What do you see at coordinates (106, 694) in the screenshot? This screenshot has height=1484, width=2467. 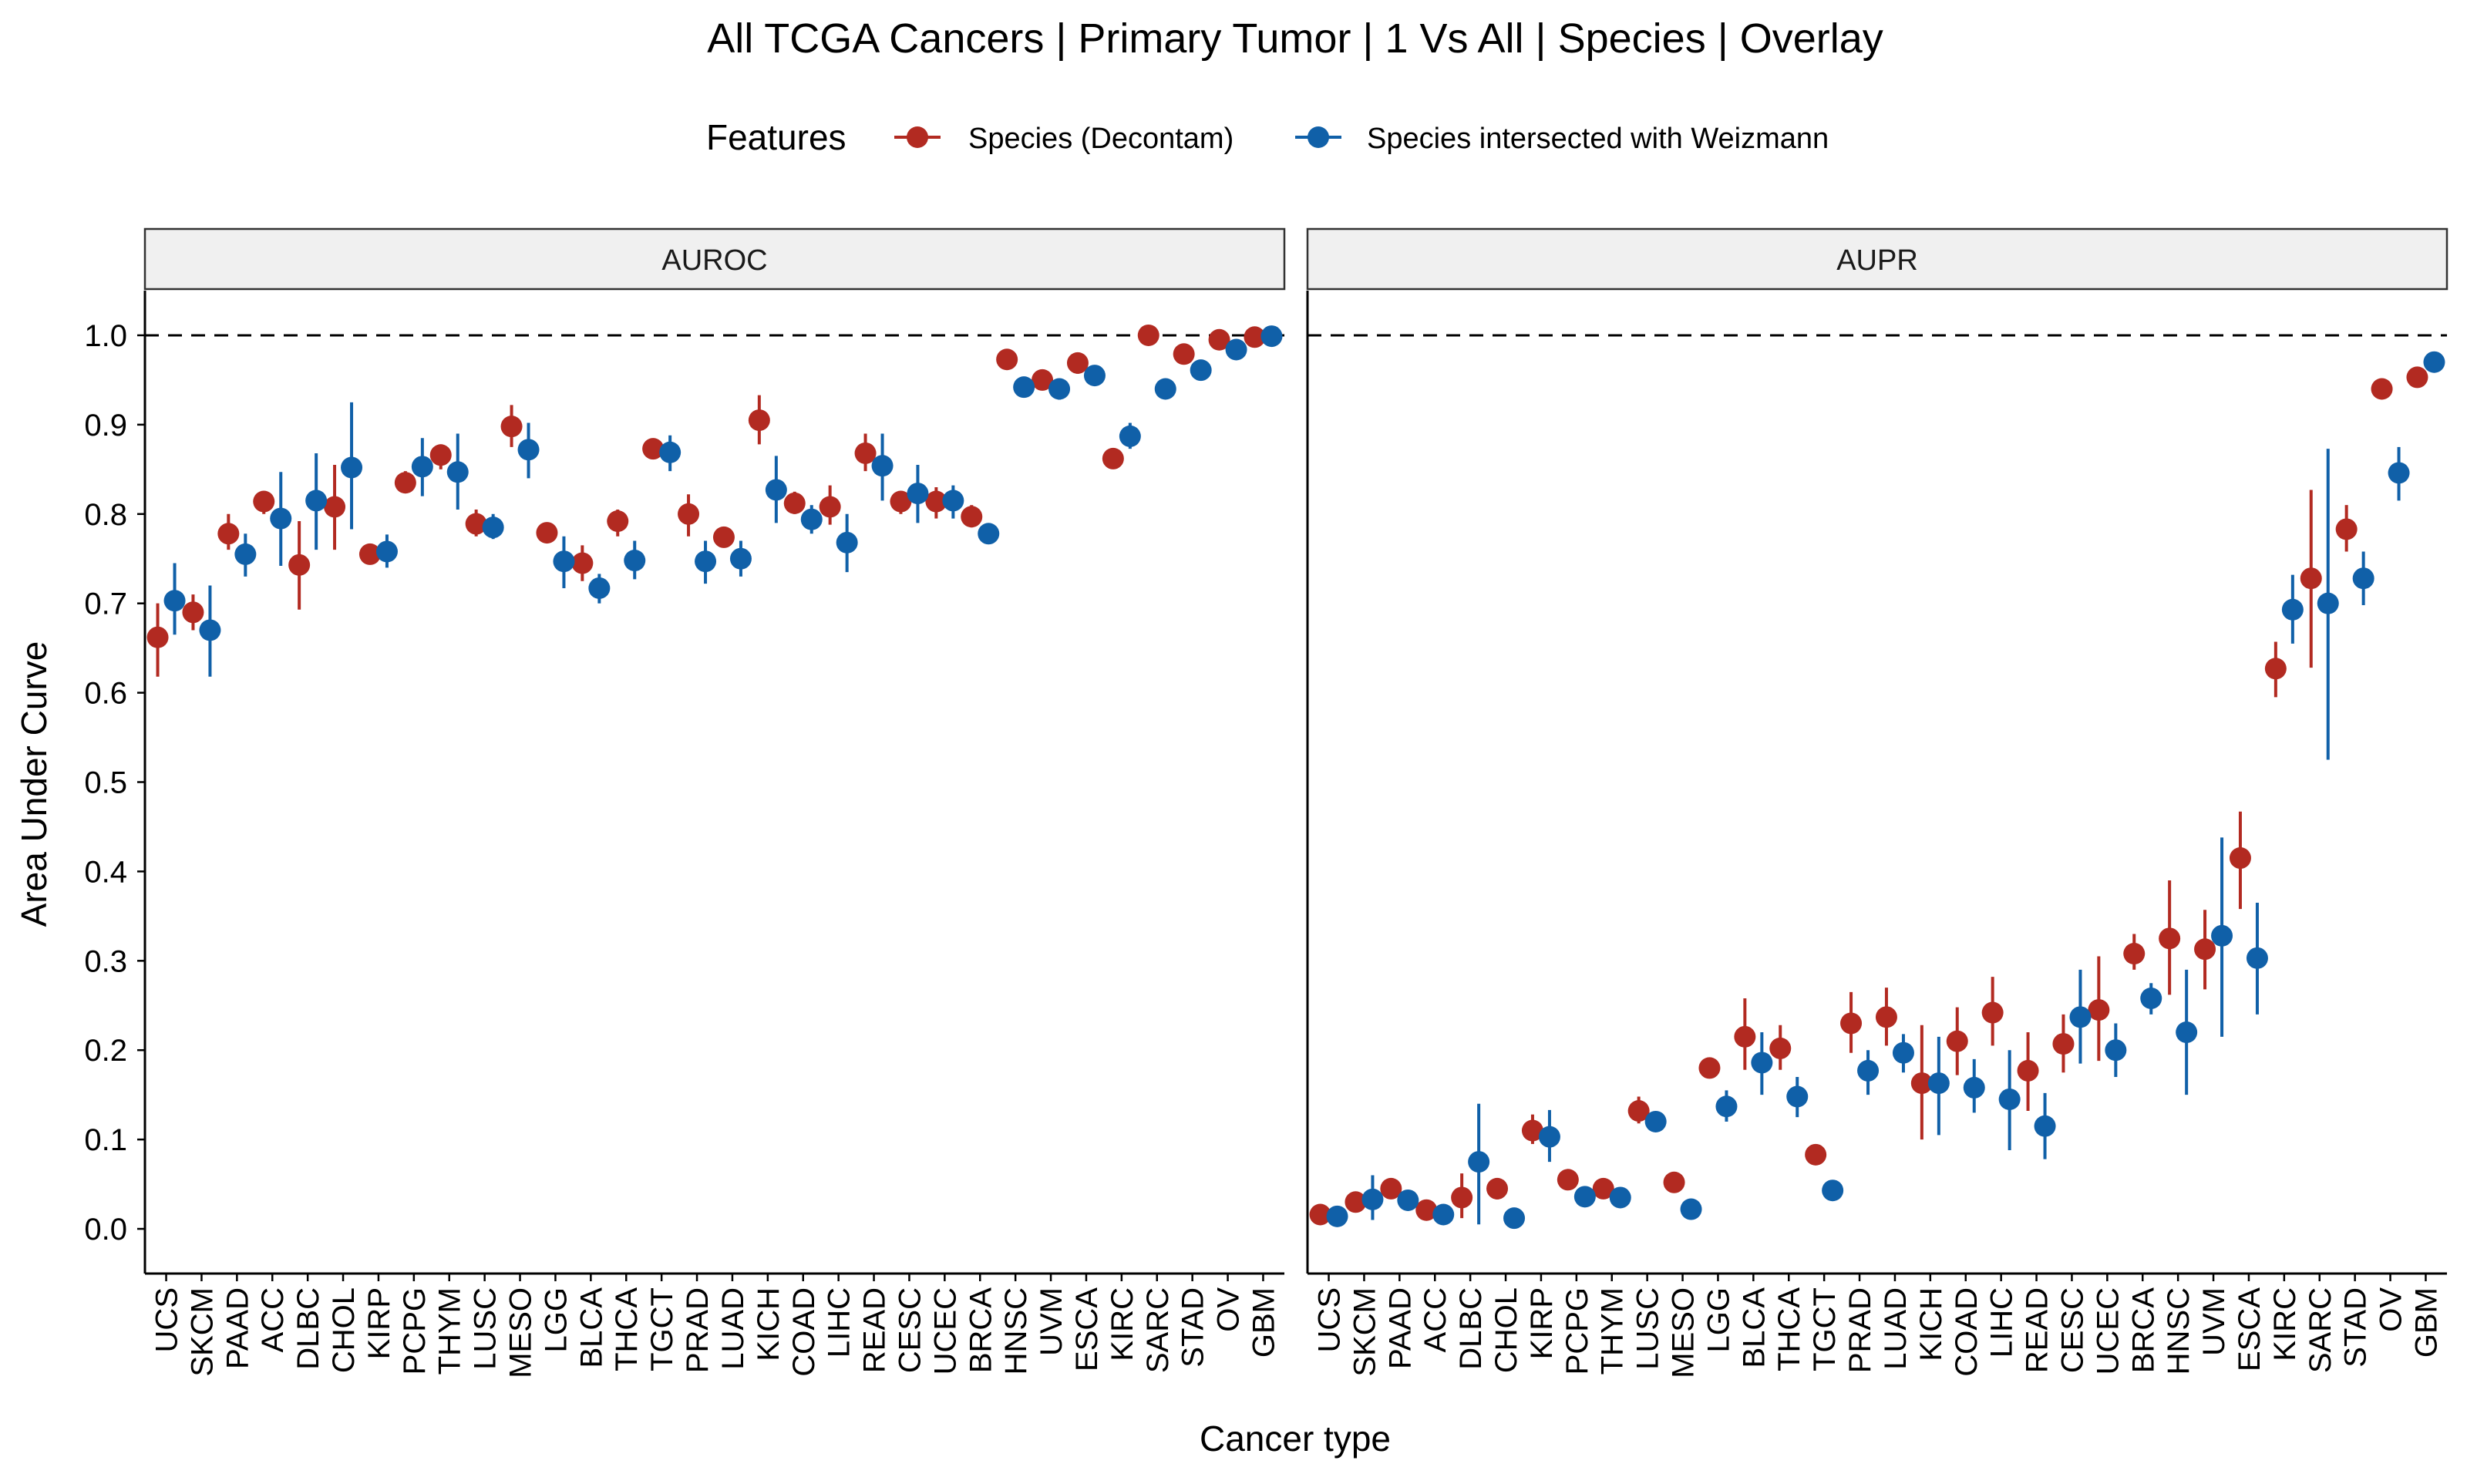 I see `y-tick-label: 0.6` at bounding box center [106, 694].